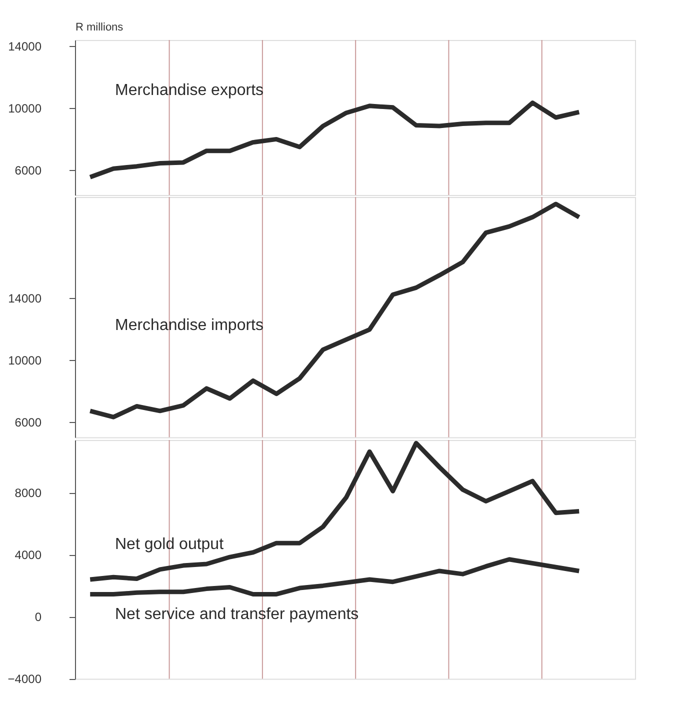 The height and width of the screenshot is (723, 673). I want to click on text: Merchandise imports, so click(189, 325).